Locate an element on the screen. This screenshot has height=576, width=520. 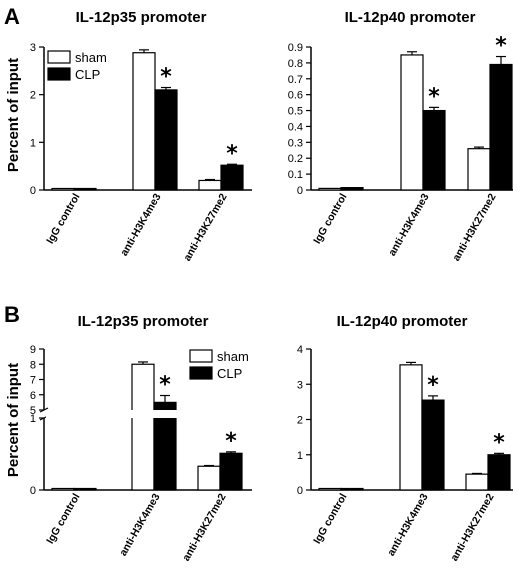
y-tick-label: 6 is located at coordinates (33, 396).